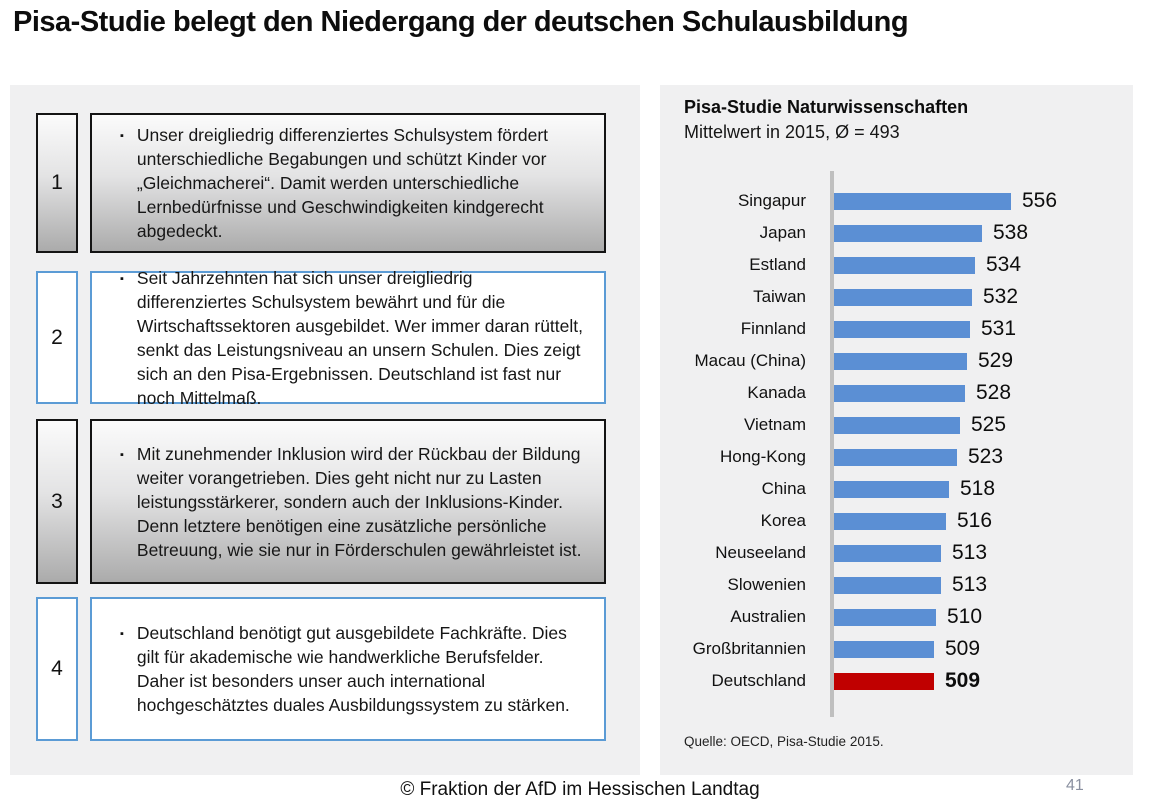 The image size is (1160, 809). What do you see at coordinates (774, 424) in the screenshot?
I see `chart-category-label: Vietnam` at bounding box center [774, 424].